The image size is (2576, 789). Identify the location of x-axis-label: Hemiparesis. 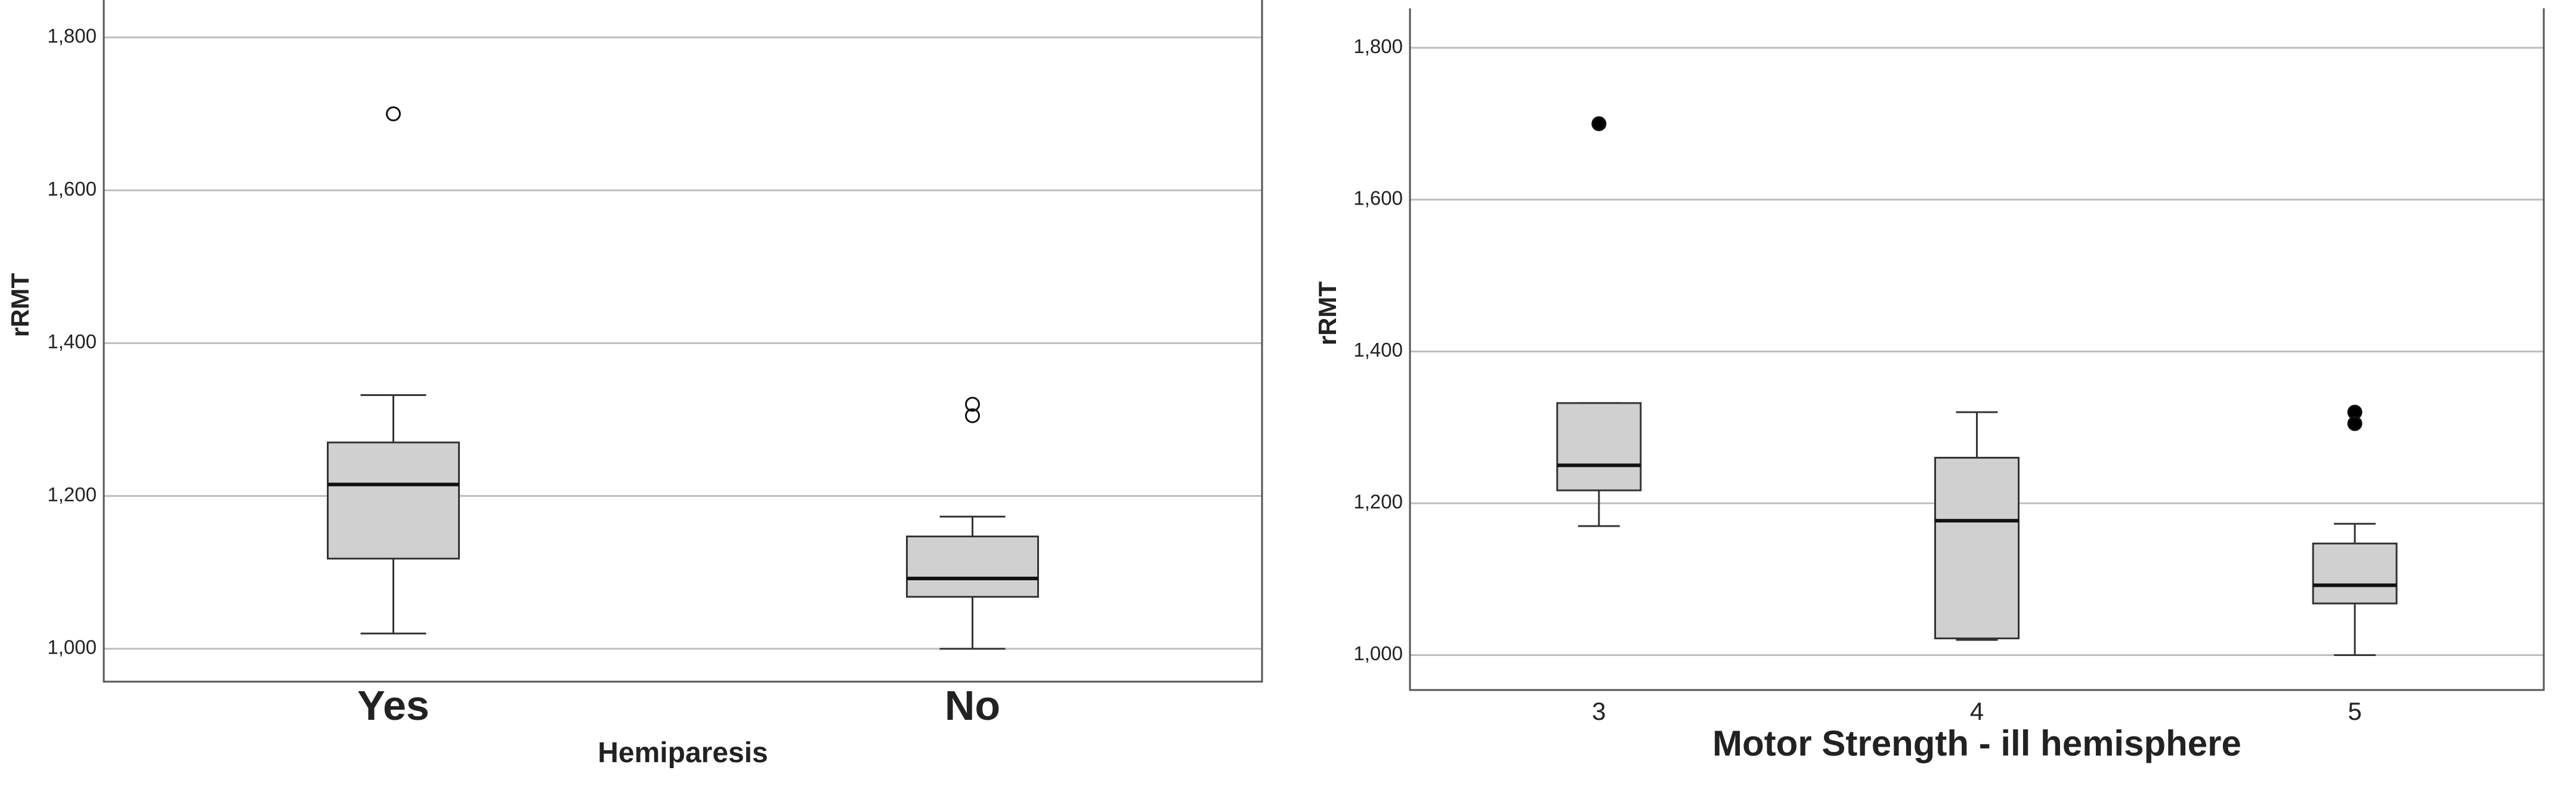
(683, 753).